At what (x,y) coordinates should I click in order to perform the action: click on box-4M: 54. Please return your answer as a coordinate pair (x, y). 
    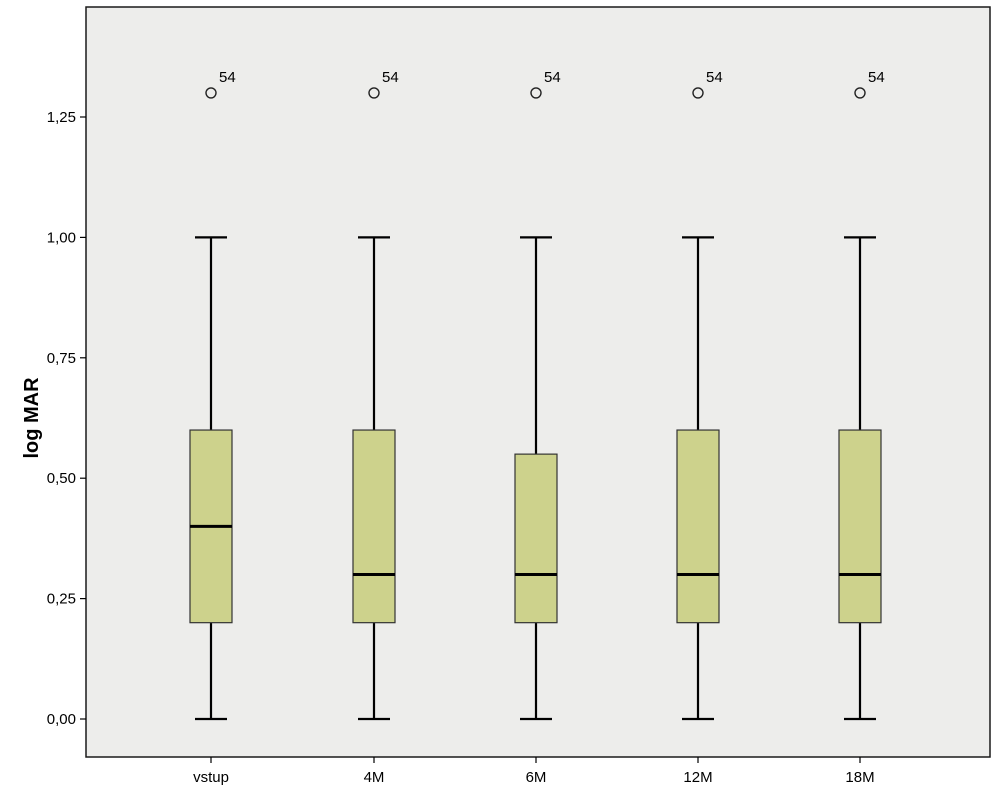
    Looking at the image, I should click on (375, 395).